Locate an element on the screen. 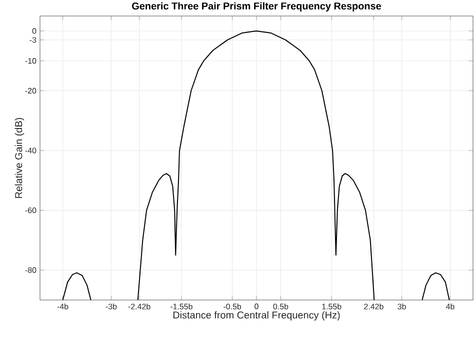 This screenshot has width=474, height=338. x-axis-title: Distance from Central Frequency (Hz) is located at coordinates (256, 315).